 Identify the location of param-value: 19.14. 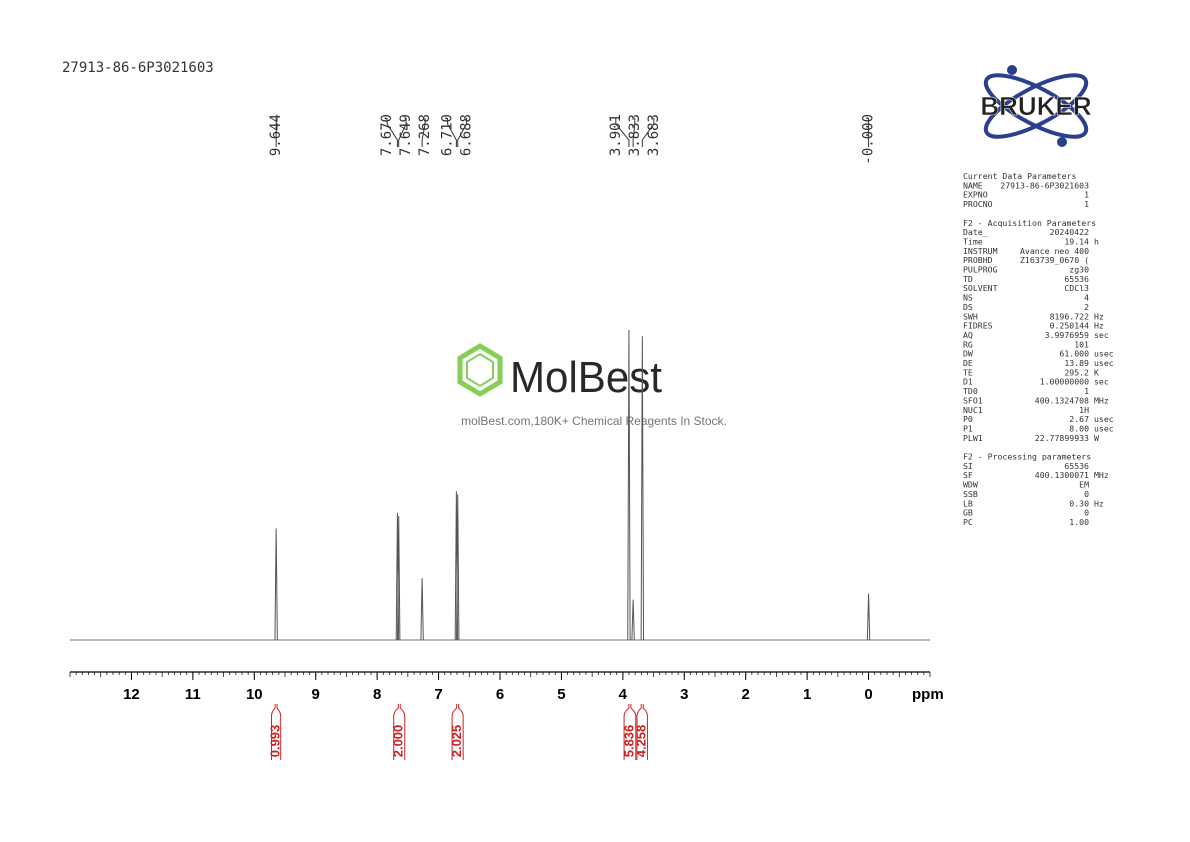
(1076, 241).